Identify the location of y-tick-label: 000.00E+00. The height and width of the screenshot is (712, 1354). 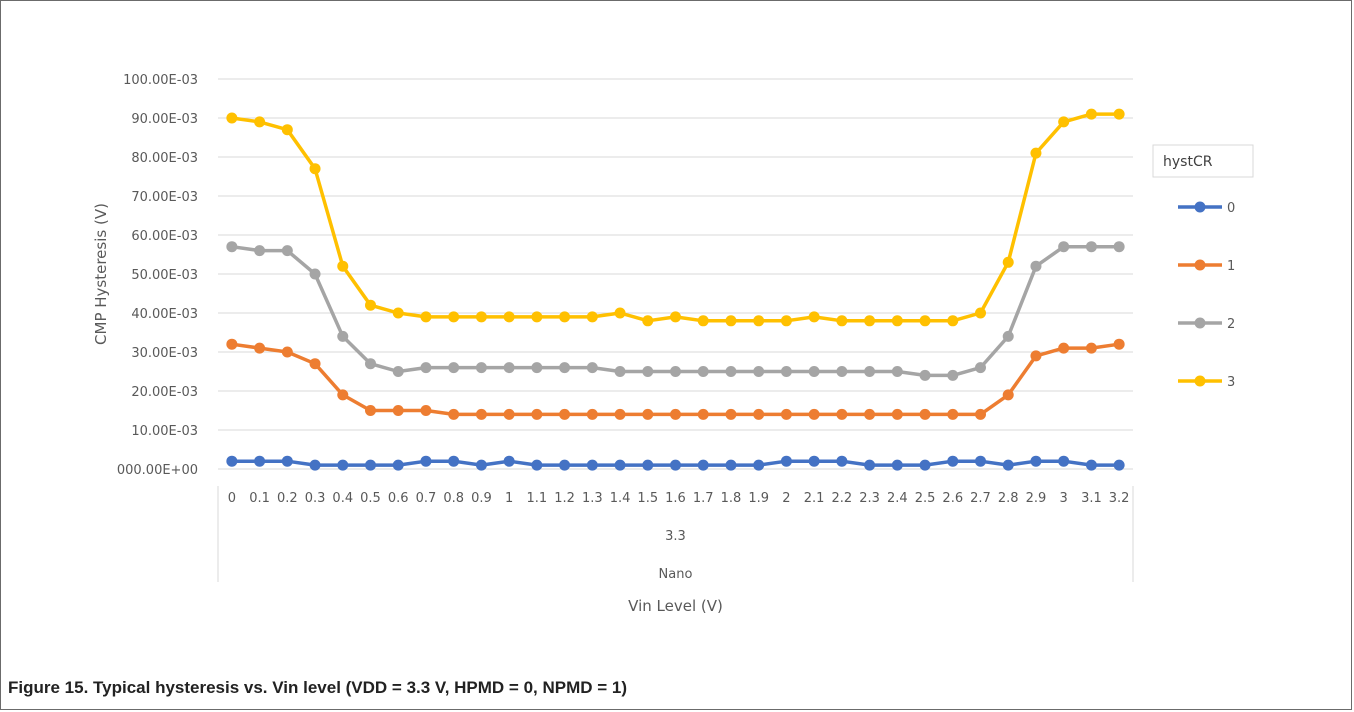
(157, 470).